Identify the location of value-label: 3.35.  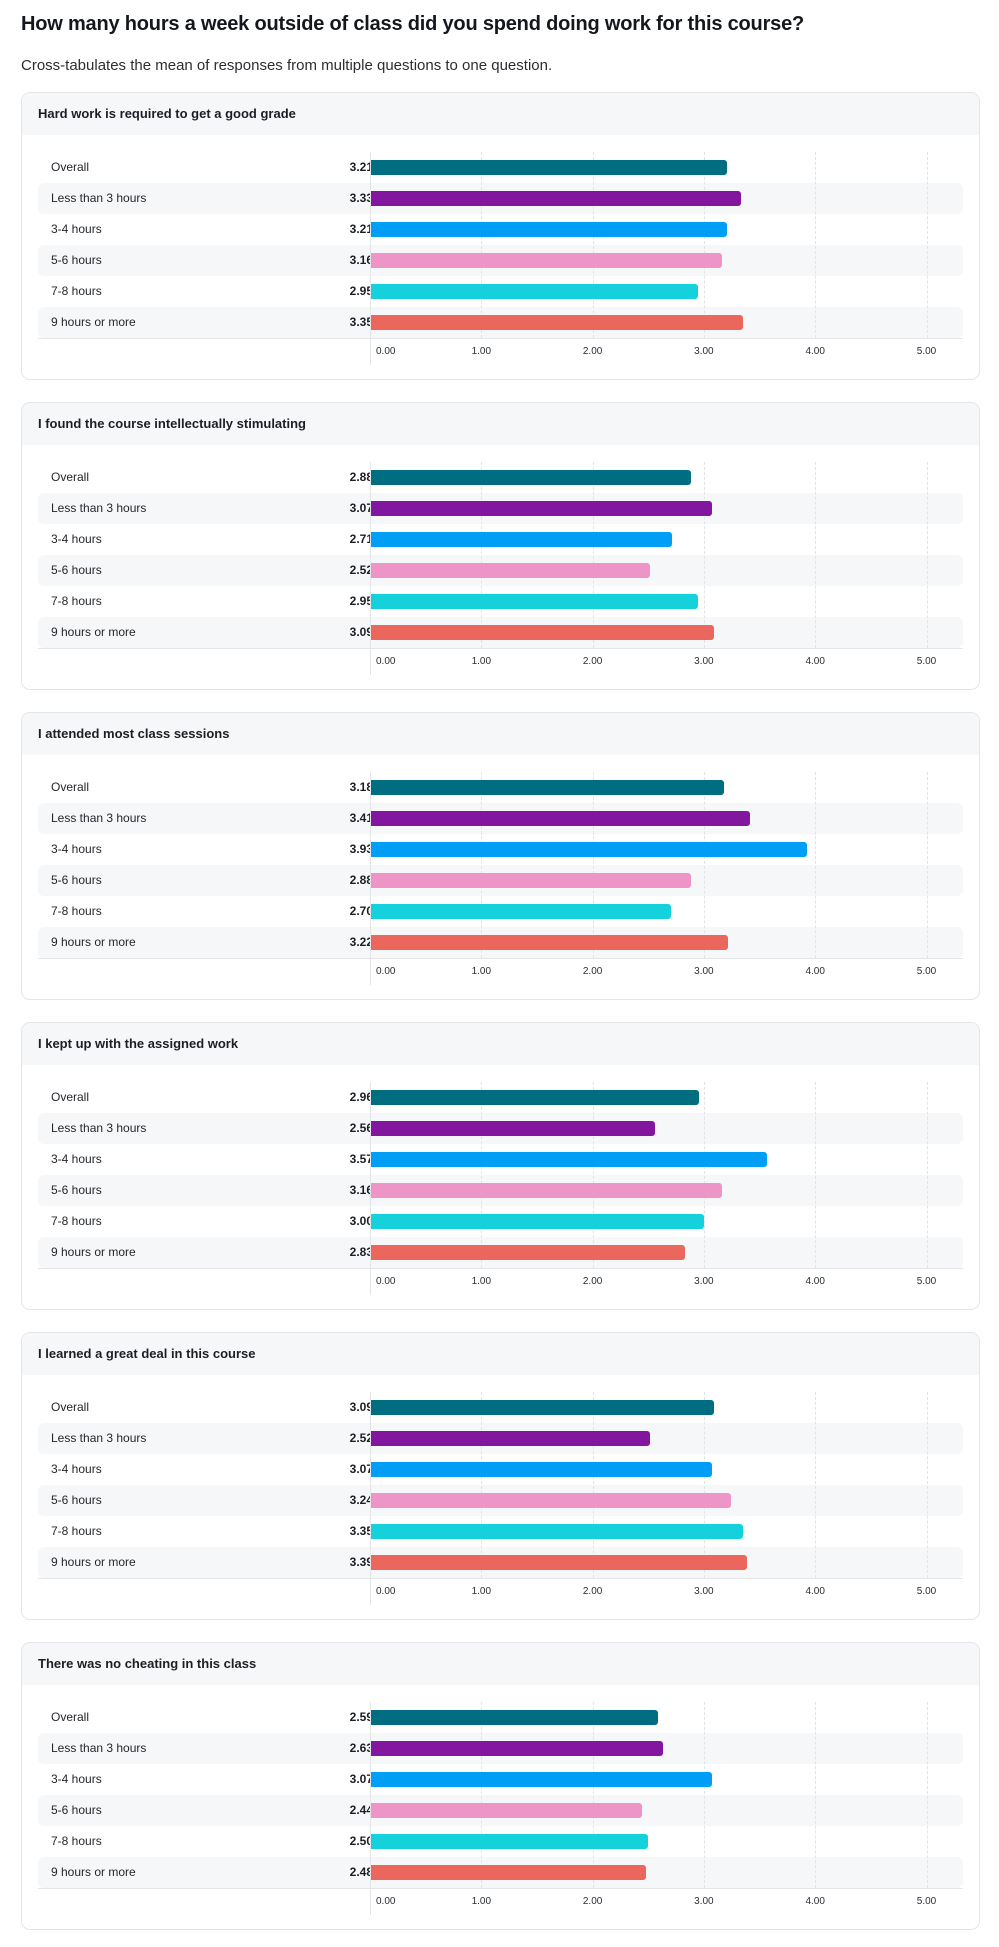
(361, 322).